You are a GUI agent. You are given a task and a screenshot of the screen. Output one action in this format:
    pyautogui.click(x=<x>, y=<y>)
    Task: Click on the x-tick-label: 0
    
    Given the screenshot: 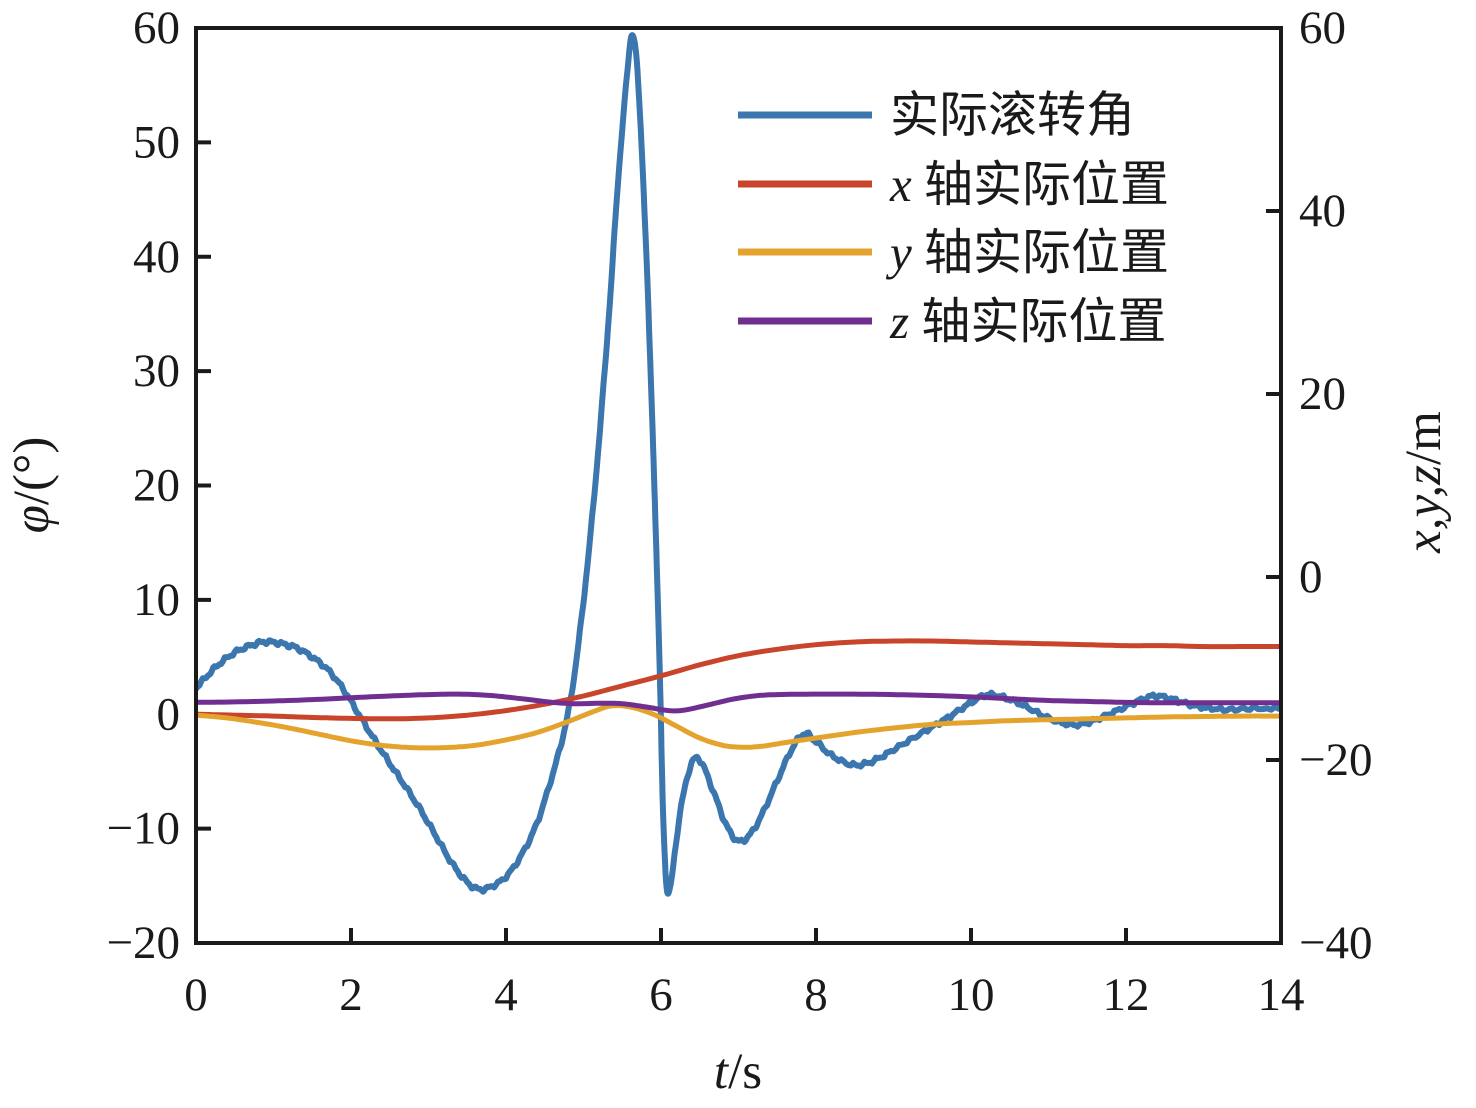 What is the action you would take?
    pyautogui.click(x=196, y=995)
    